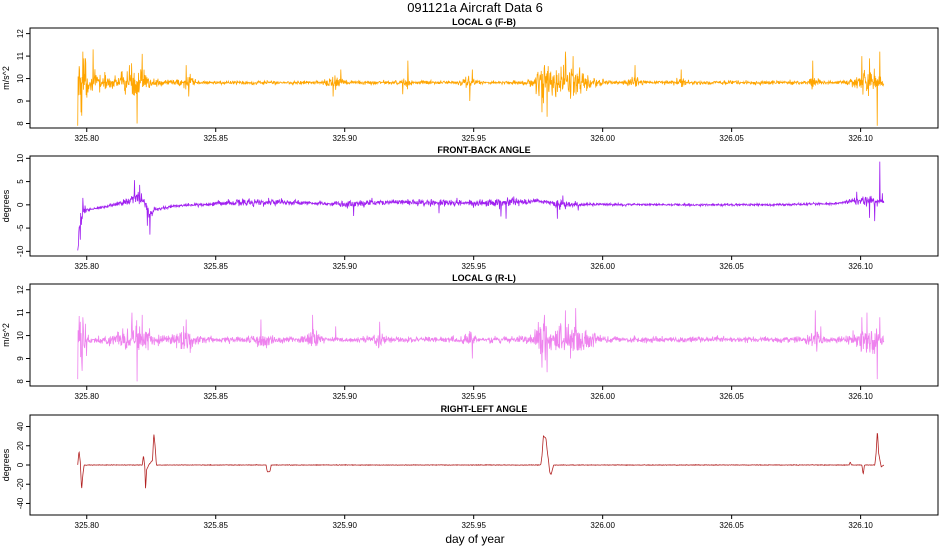 Image resolution: width=950 pixels, height=550 pixels. I want to click on panel-title: FRONT-BACK ANGLE, so click(483, 150).